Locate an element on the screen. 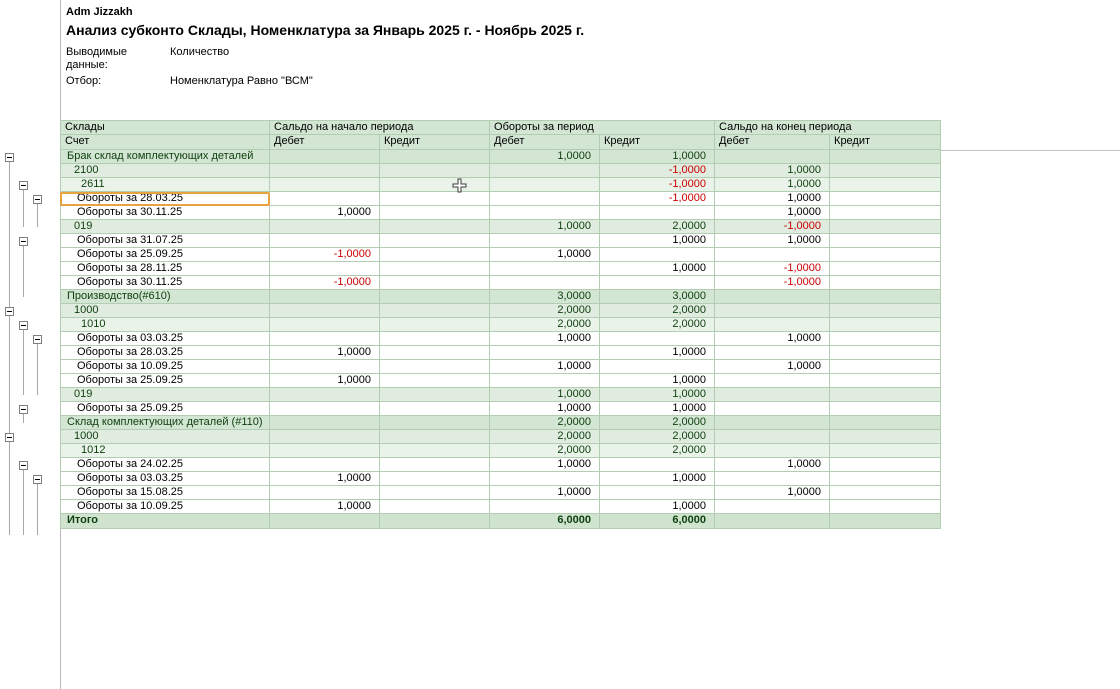 Image resolution: width=1120 pixels, height=689 pixels. value-cell: 6,0000 is located at coordinates (658, 521).